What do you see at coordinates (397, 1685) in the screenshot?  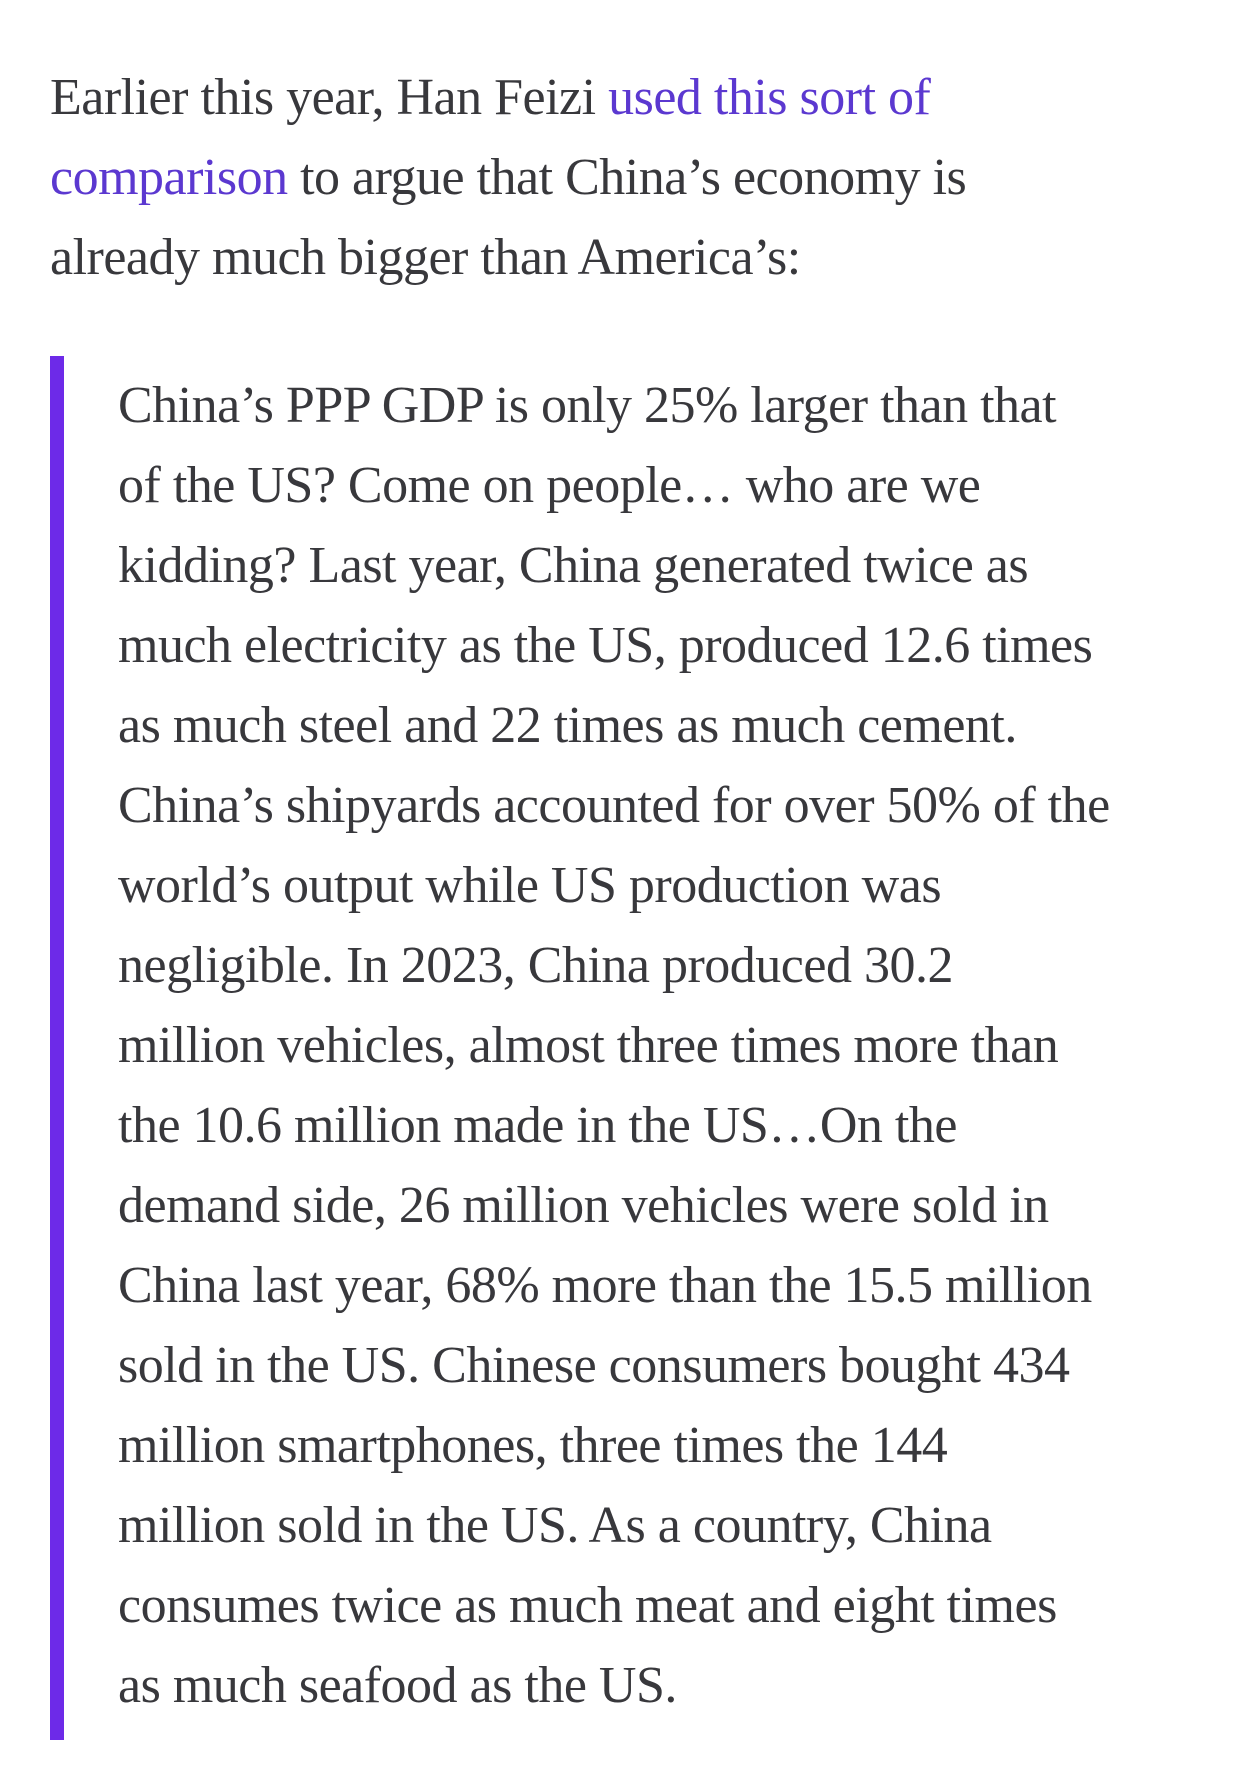 I see `quote-line: as much seafood as the US.` at bounding box center [397, 1685].